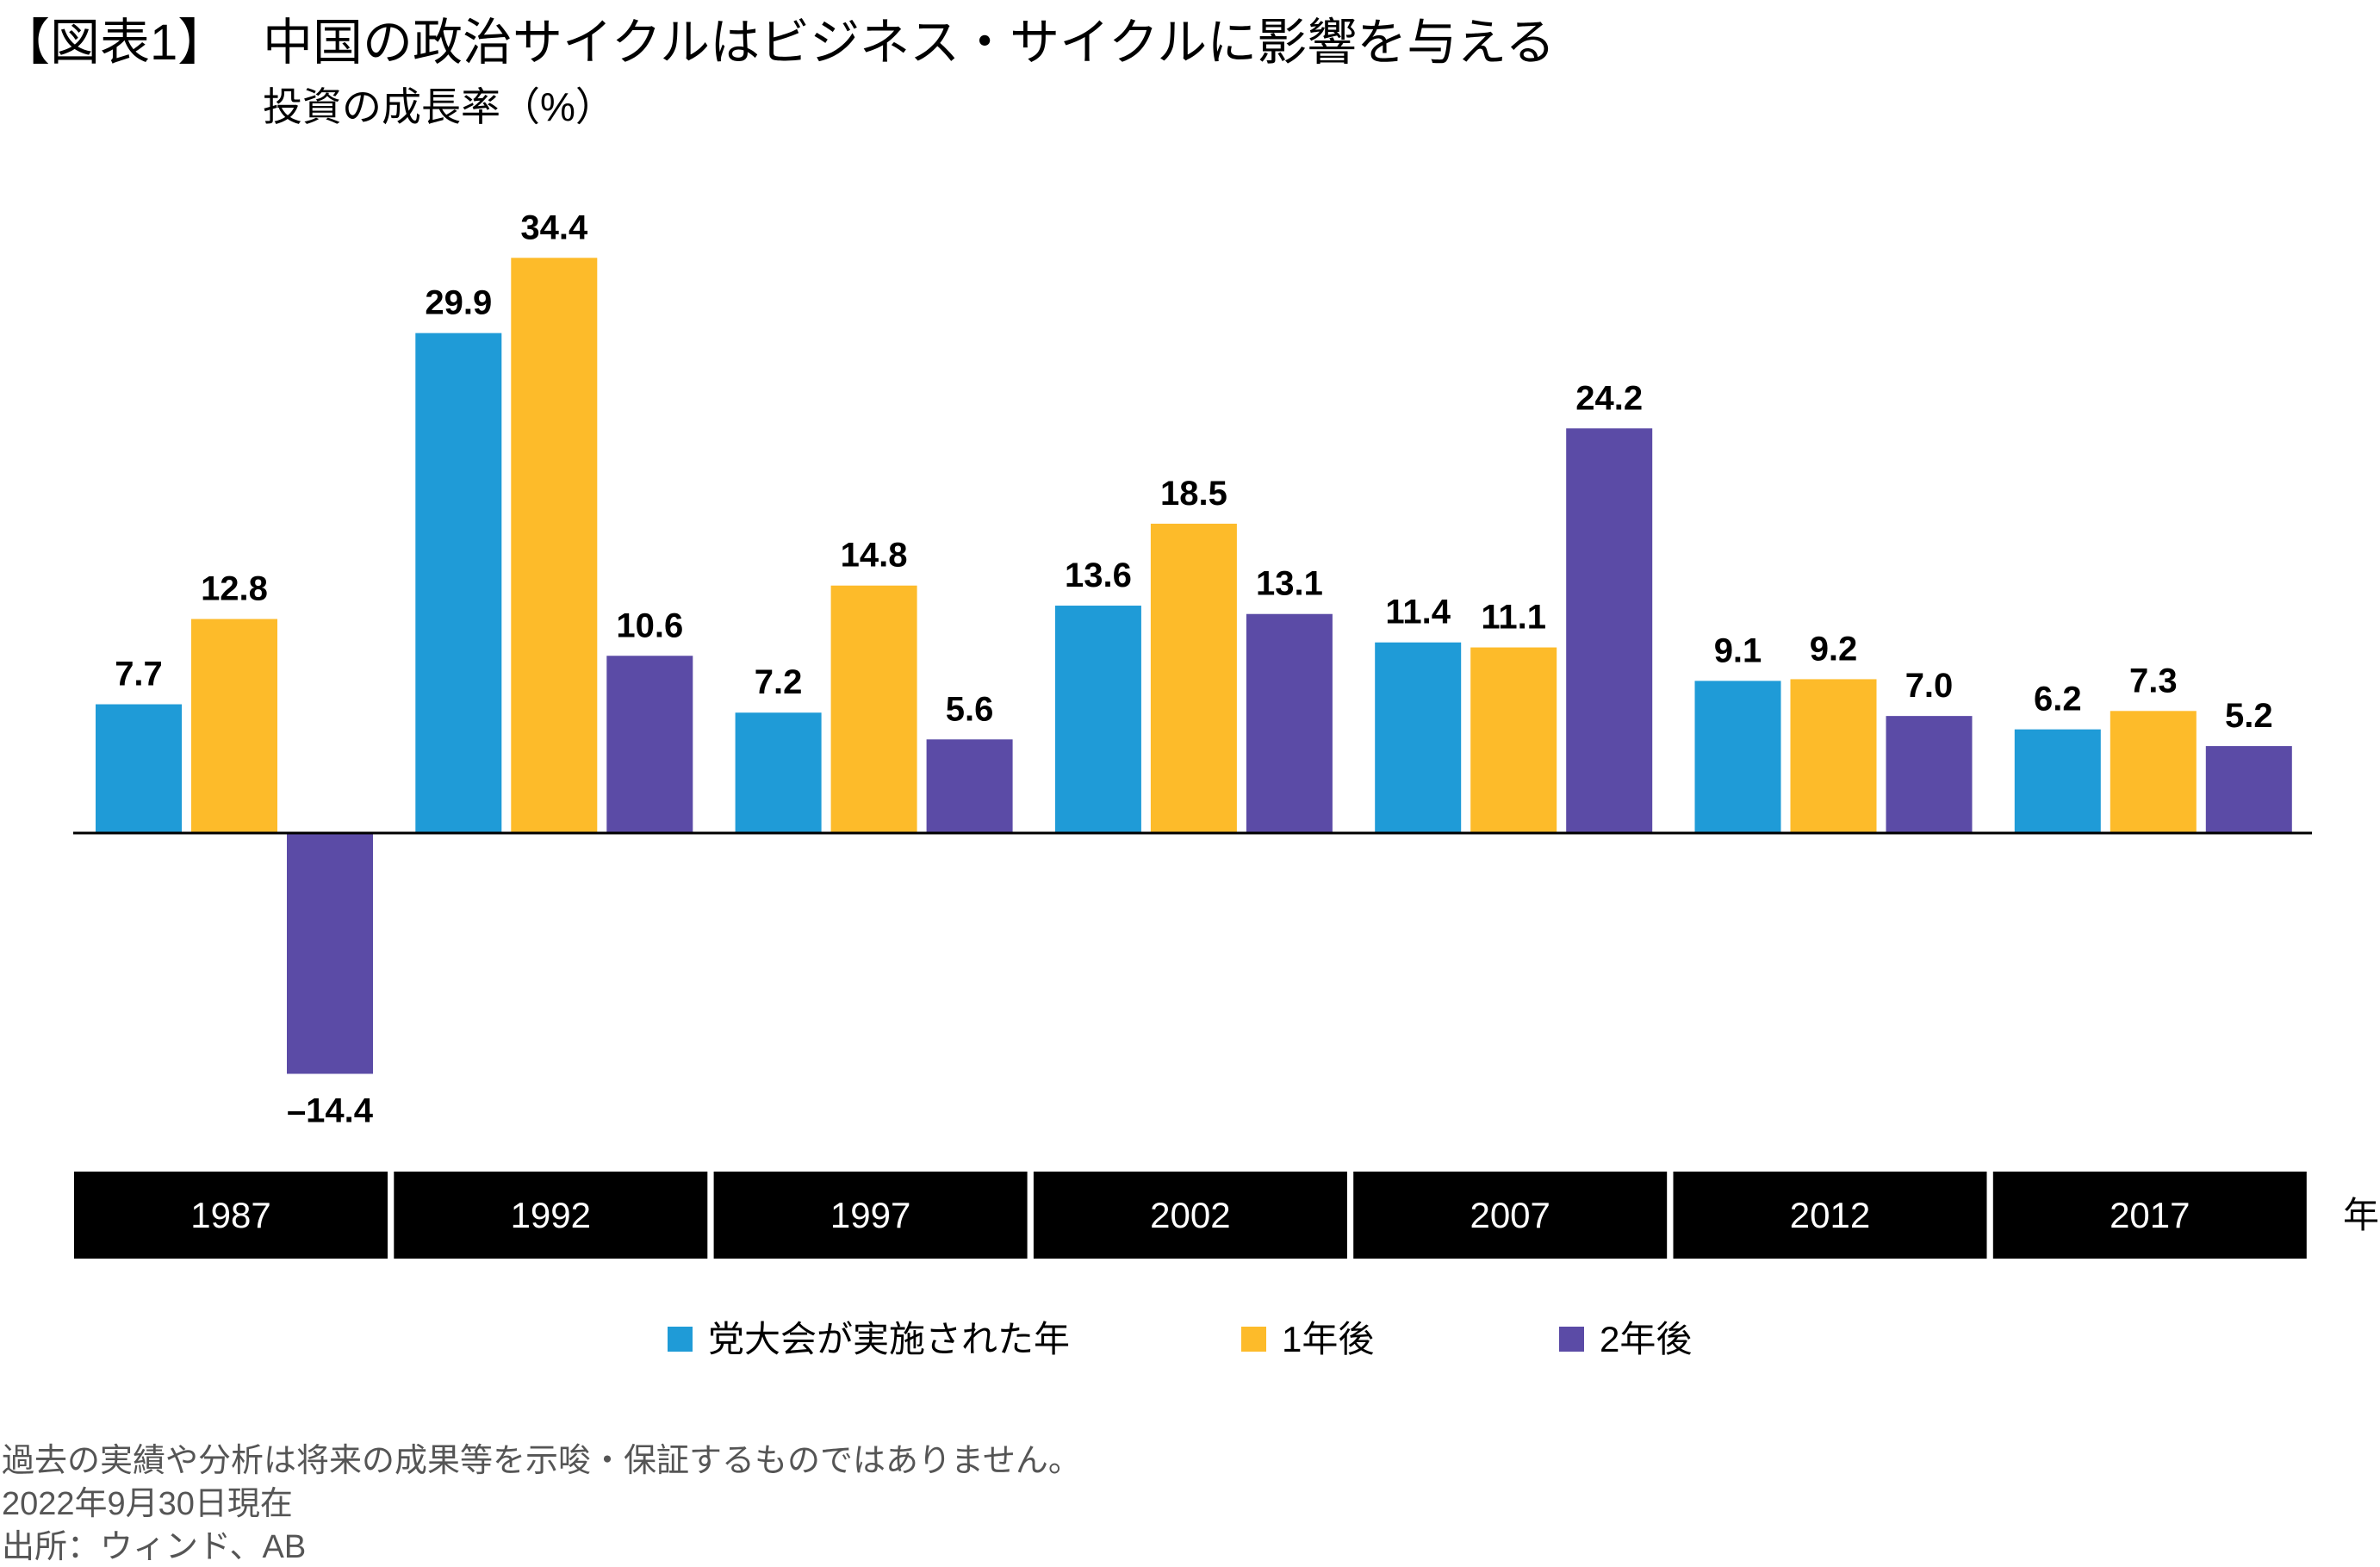 The height and width of the screenshot is (1567, 2380). I want to click on title-main: 中国の政治サイクルはビジネス・サイクルに影響を与える, so click(909, 43).